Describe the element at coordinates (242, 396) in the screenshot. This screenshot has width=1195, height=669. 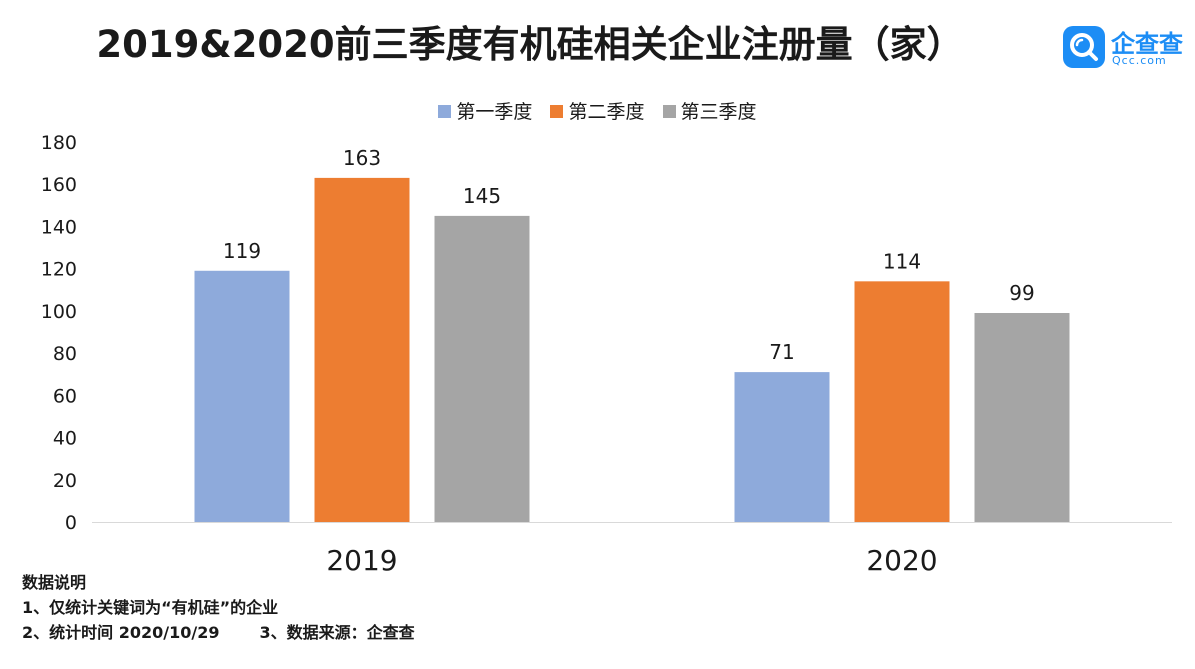
I see `bar-2019-q1` at that location.